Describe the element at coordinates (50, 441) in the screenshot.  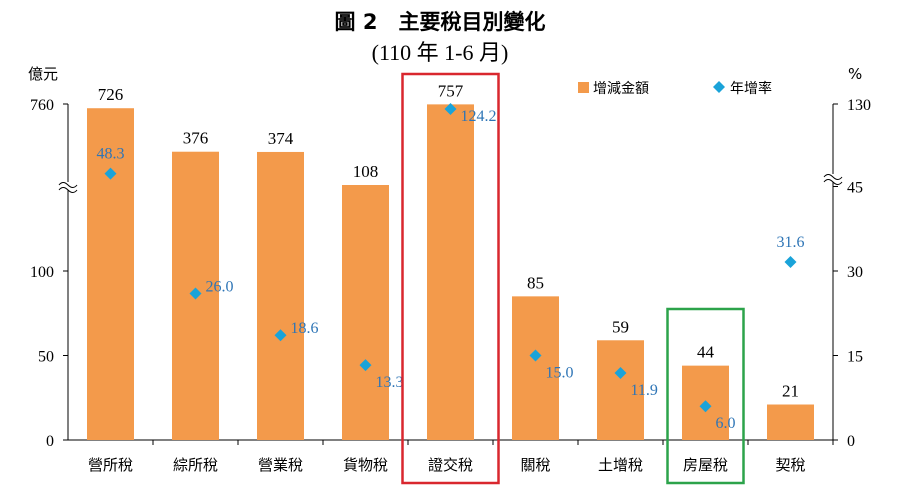
I see `left-tick-label: 0` at that location.